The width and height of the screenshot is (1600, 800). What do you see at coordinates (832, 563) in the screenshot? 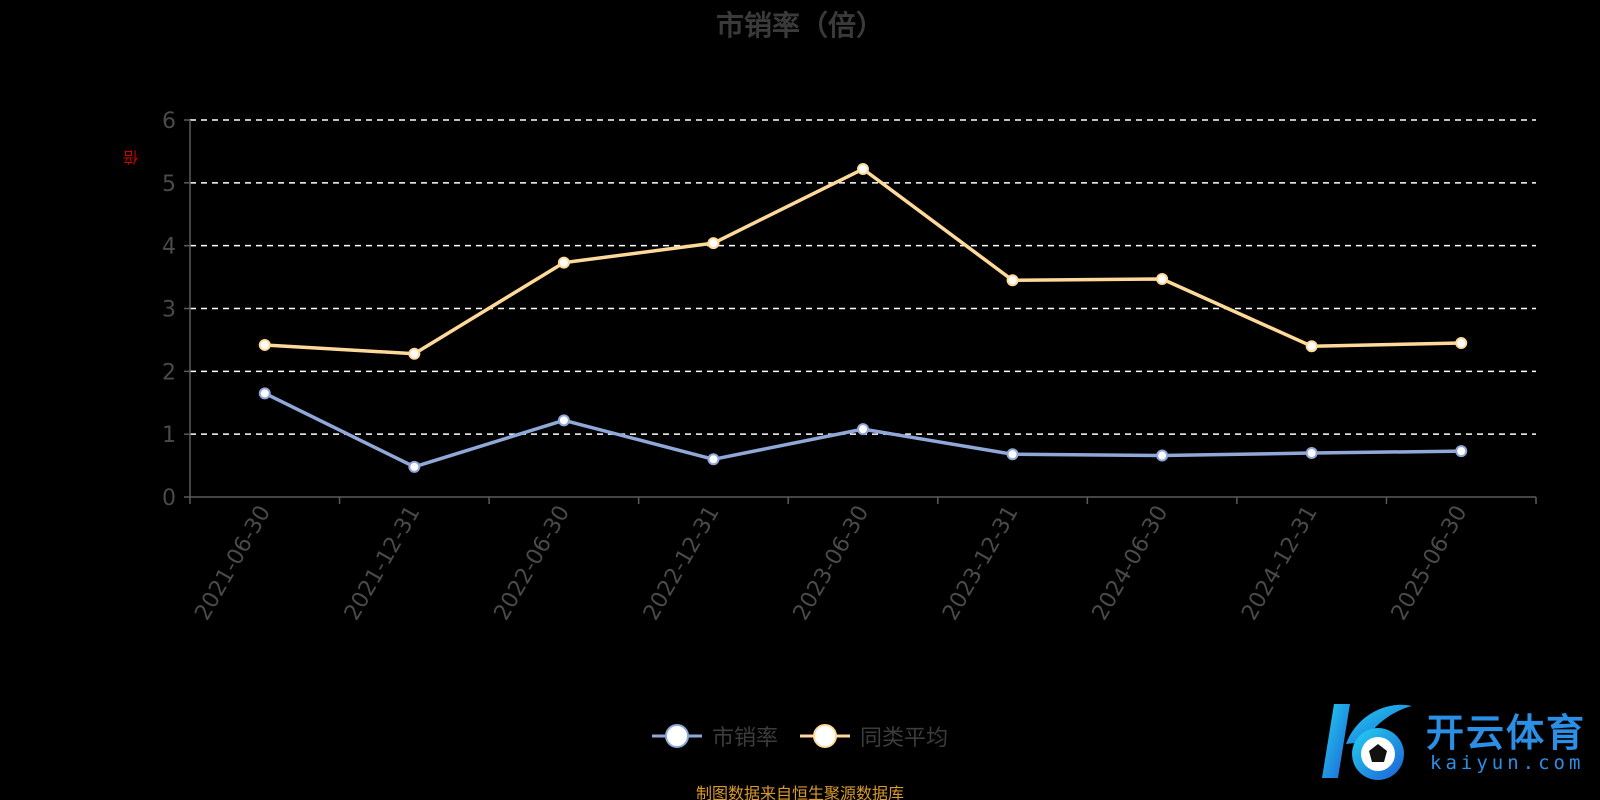
I see `x-tick-label: 2023-06-30` at bounding box center [832, 563].